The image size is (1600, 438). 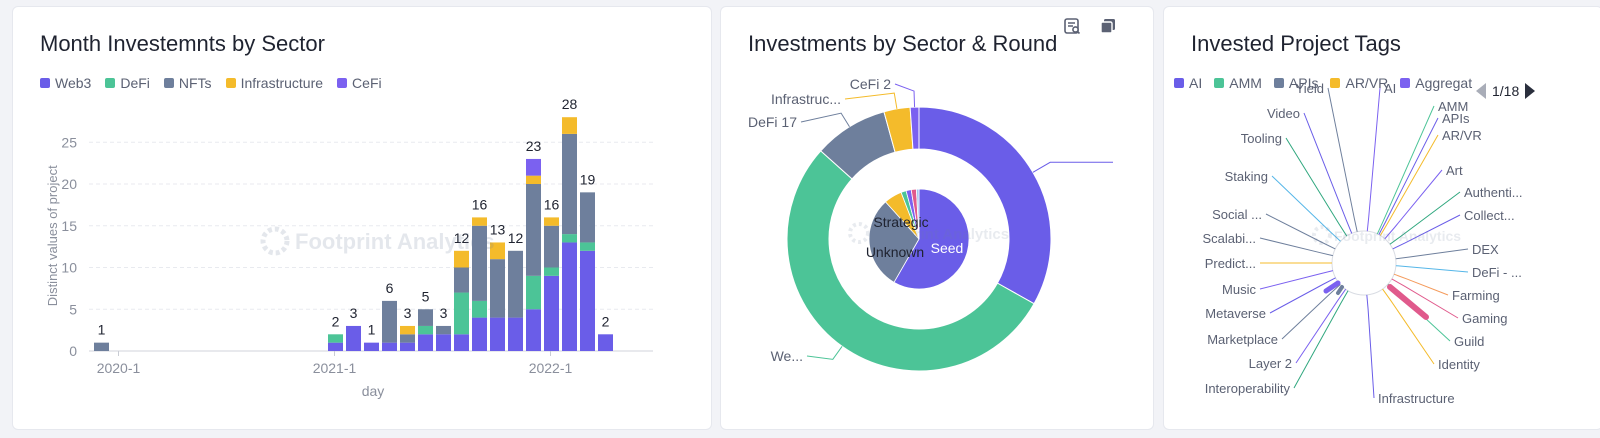 What do you see at coordinates (1108, 26) in the screenshot?
I see `copy-icon` at bounding box center [1108, 26].